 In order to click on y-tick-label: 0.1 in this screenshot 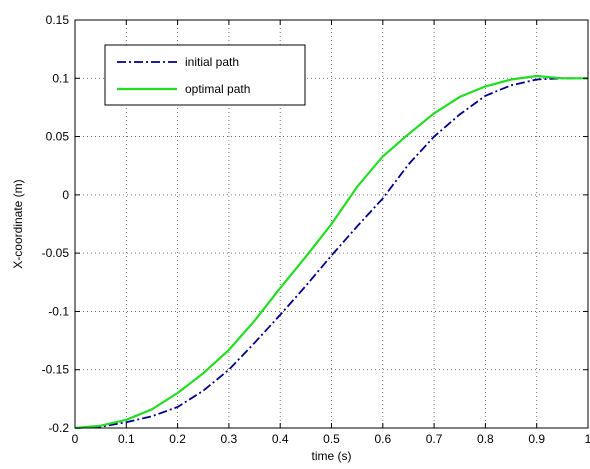, I will do `click(60, 78)`.